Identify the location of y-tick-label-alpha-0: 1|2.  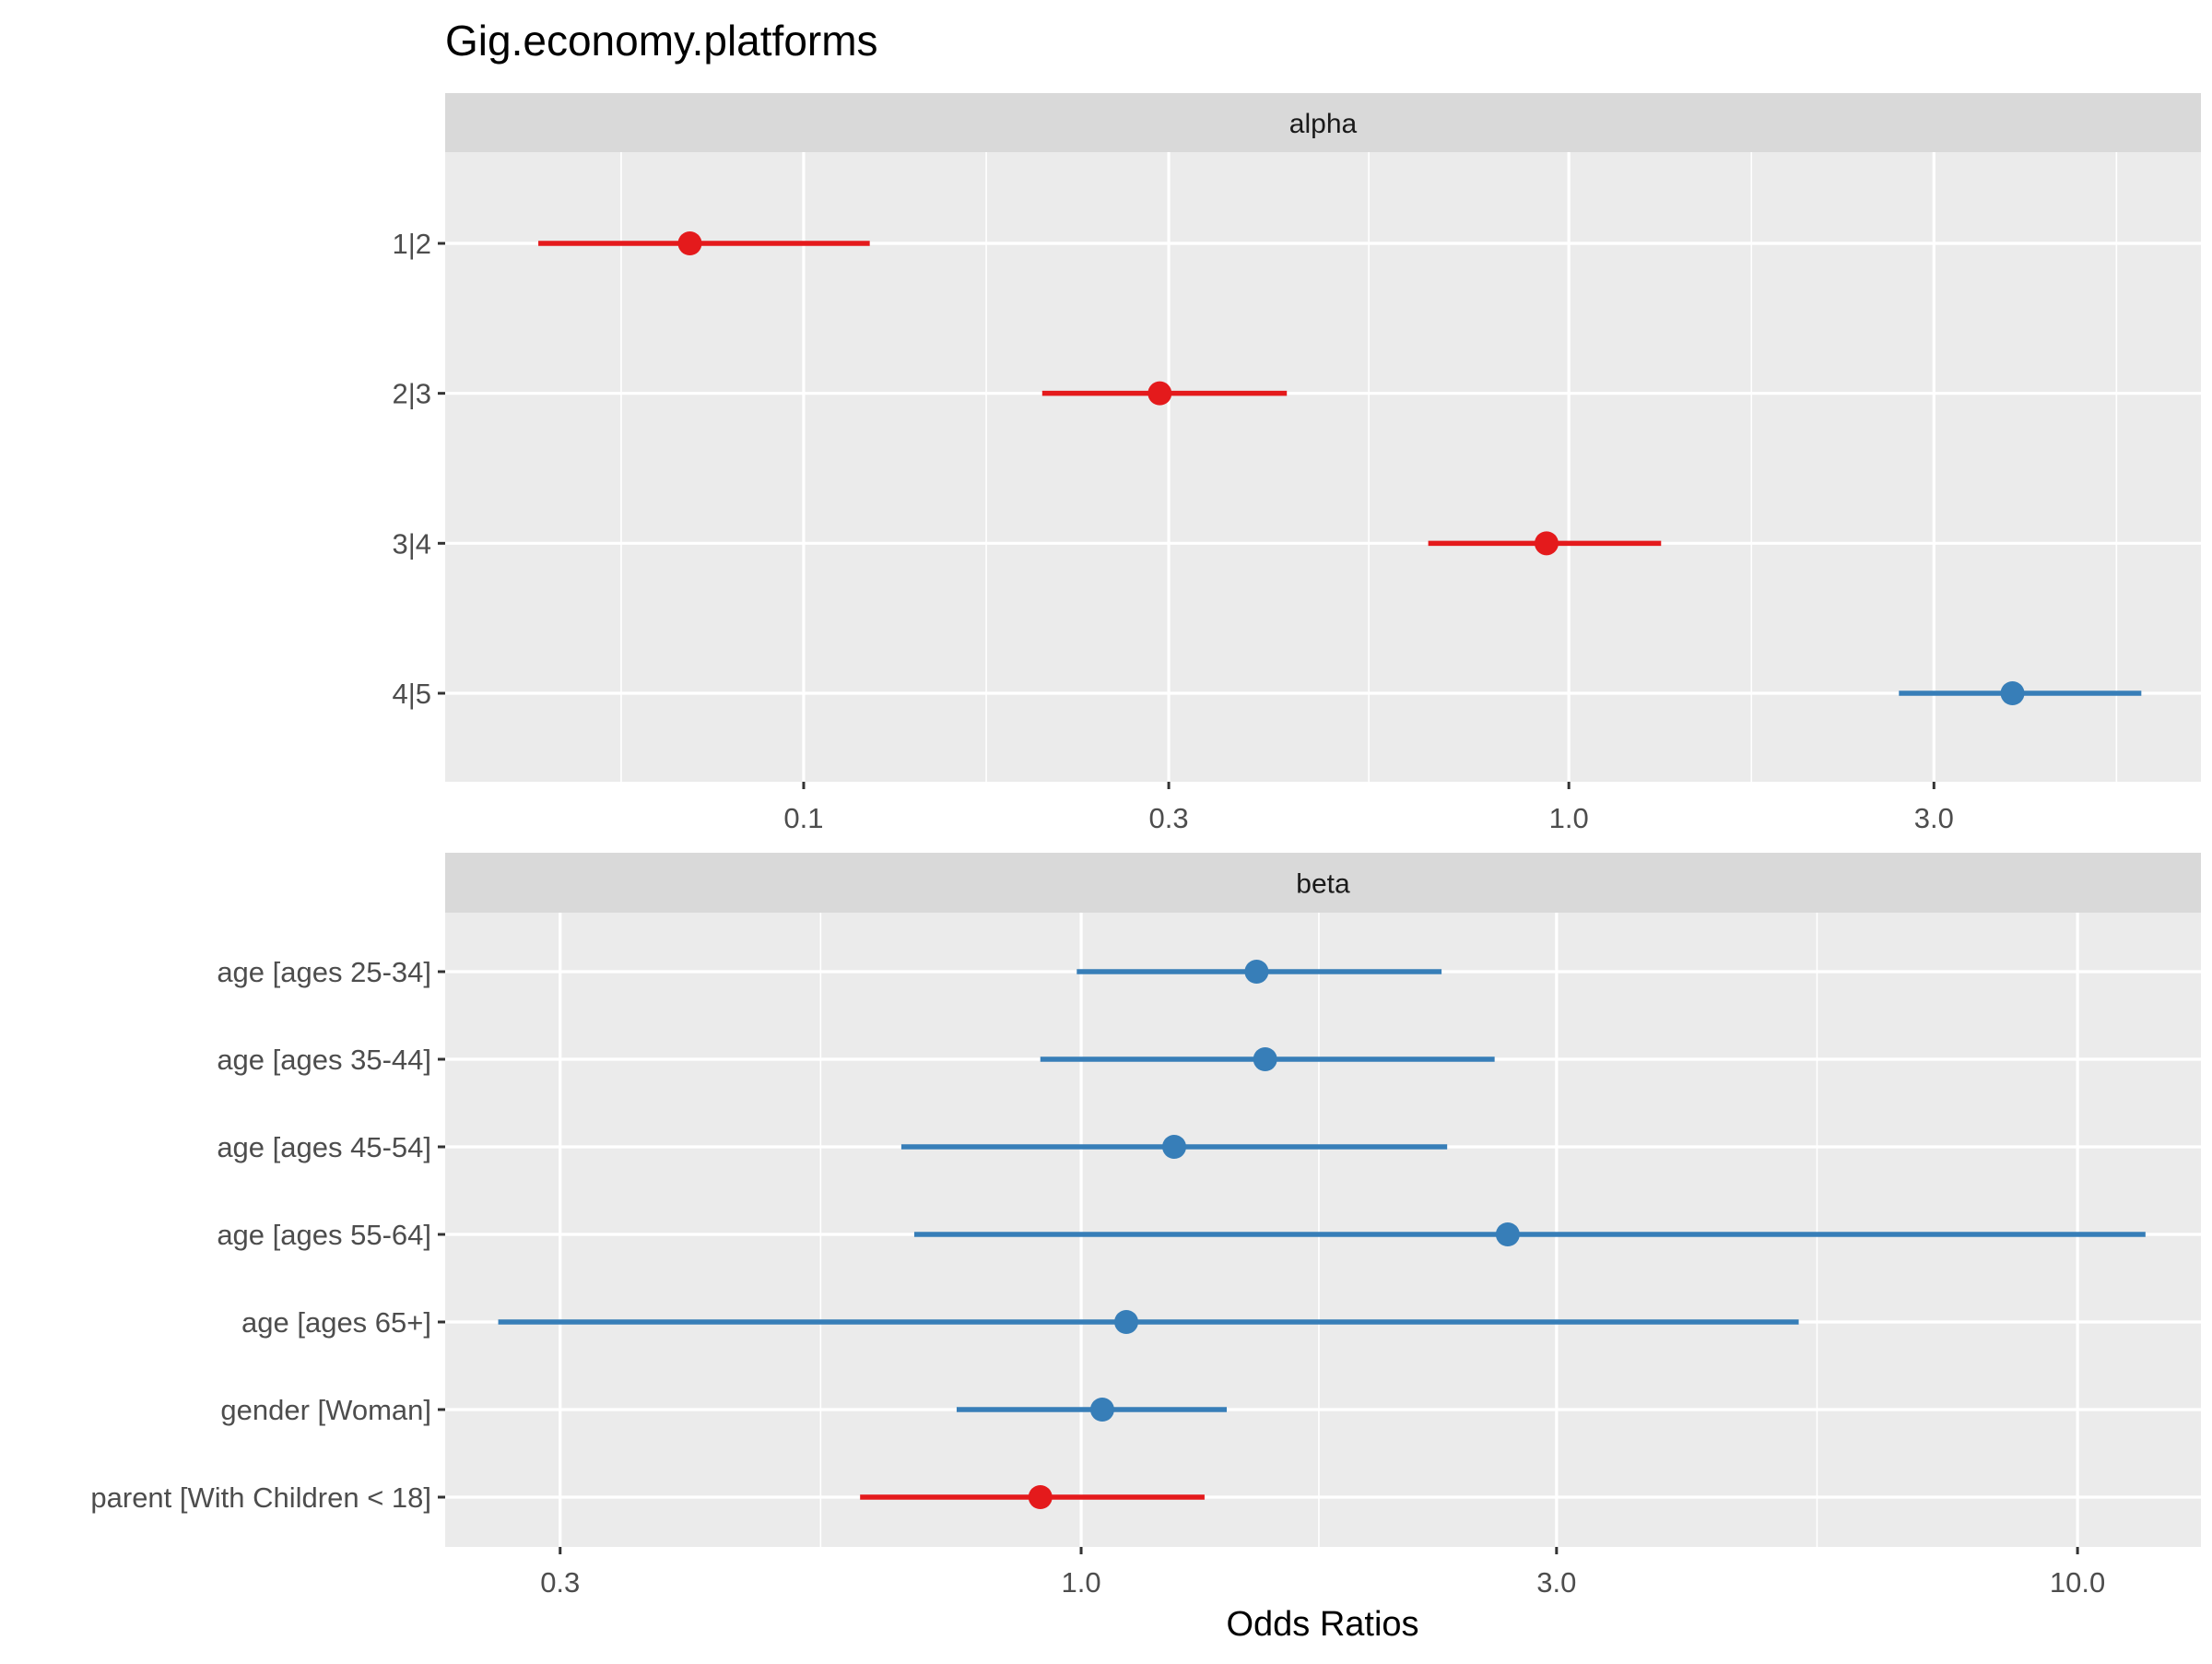
(411, 244).